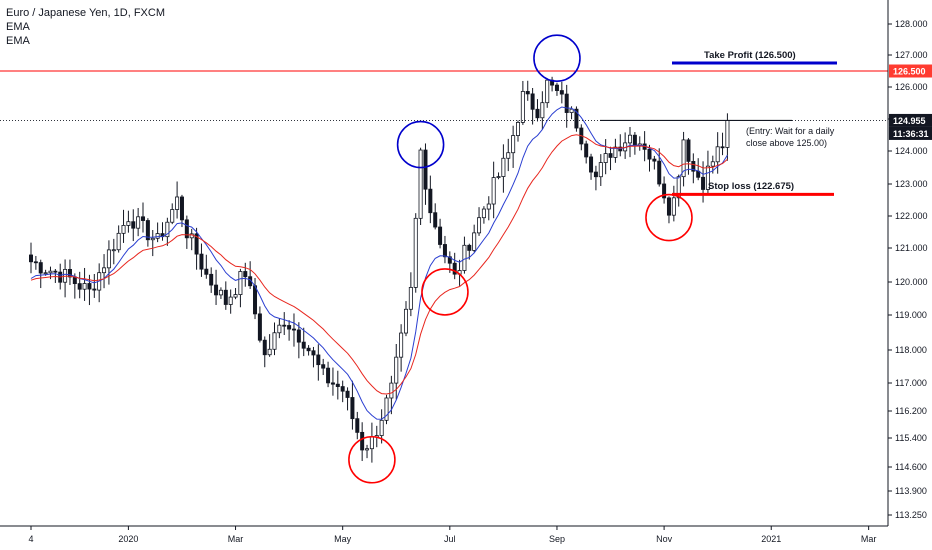 Image resolution: width=932 pixels, height=550 pixels. Describe the element at coordinates (18, 27) in the screenshot. I see `ema-indicator-1: EMA` at that location.